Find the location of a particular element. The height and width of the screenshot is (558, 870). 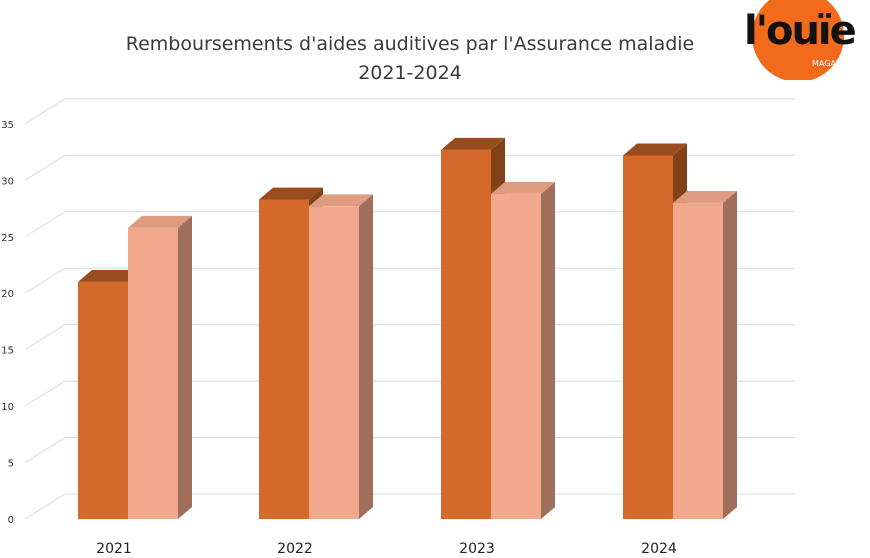

bar-2023-s2 is located at coordinates (523, 350).